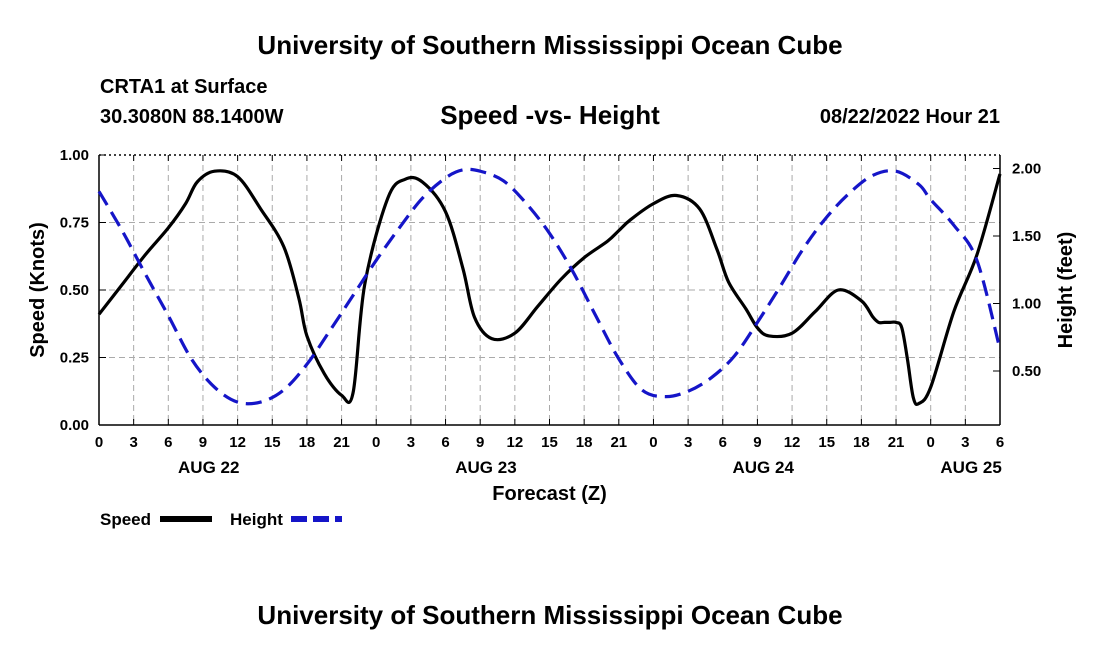  Describe the element at coordinates (74, 223) in the screenshot. I see `y-left-tick-label: 0.75` at that location.